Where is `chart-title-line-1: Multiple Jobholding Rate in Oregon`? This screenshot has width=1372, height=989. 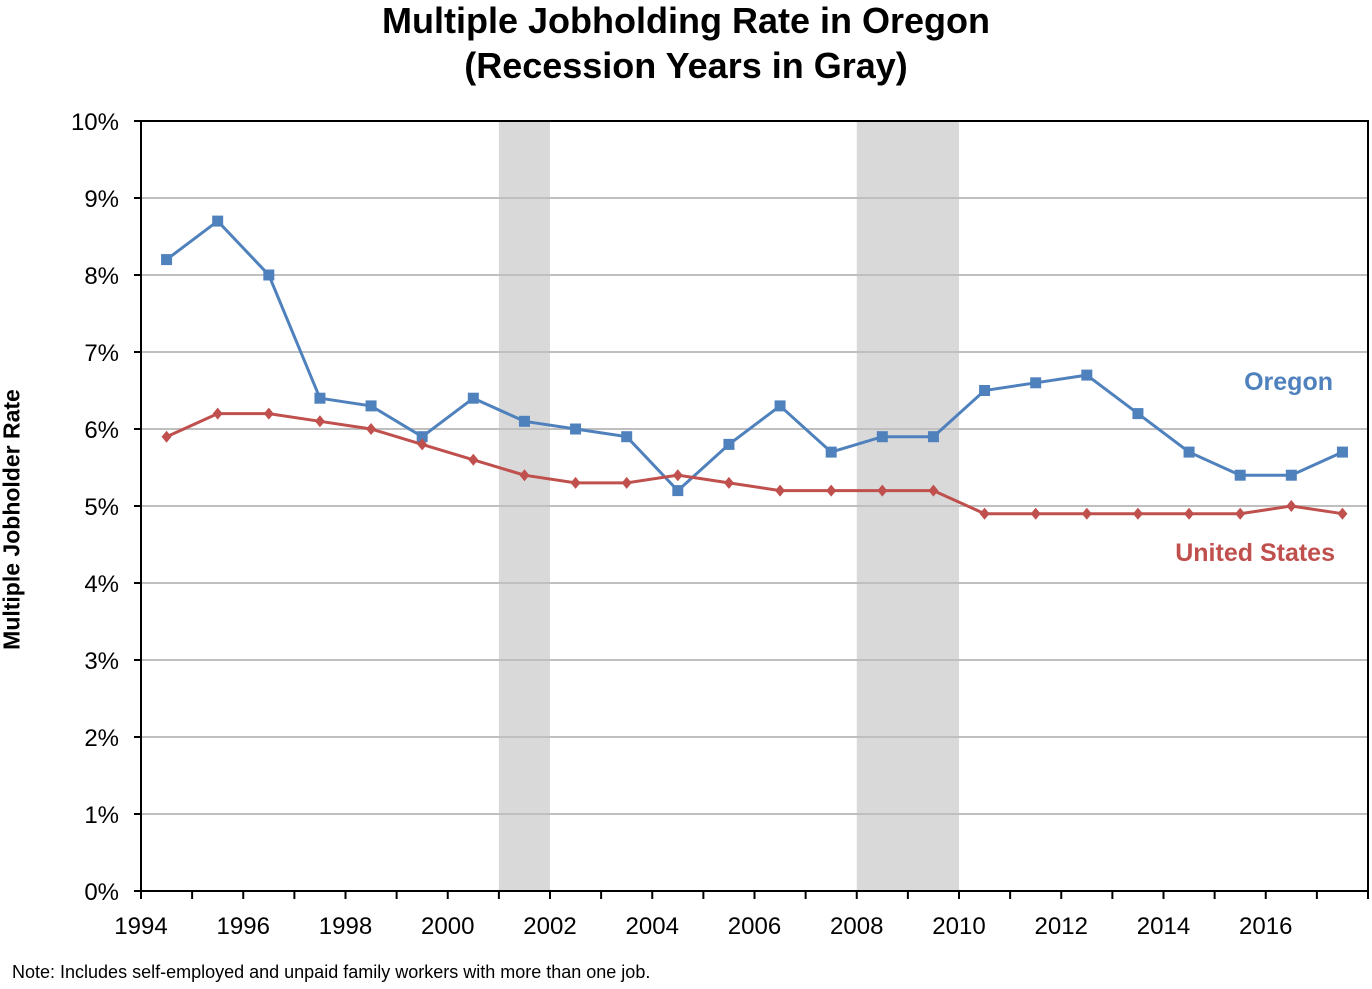 chart-title-line-1: Multiple Jobholding Rate in Oregon is located at coordinates (686, 20).